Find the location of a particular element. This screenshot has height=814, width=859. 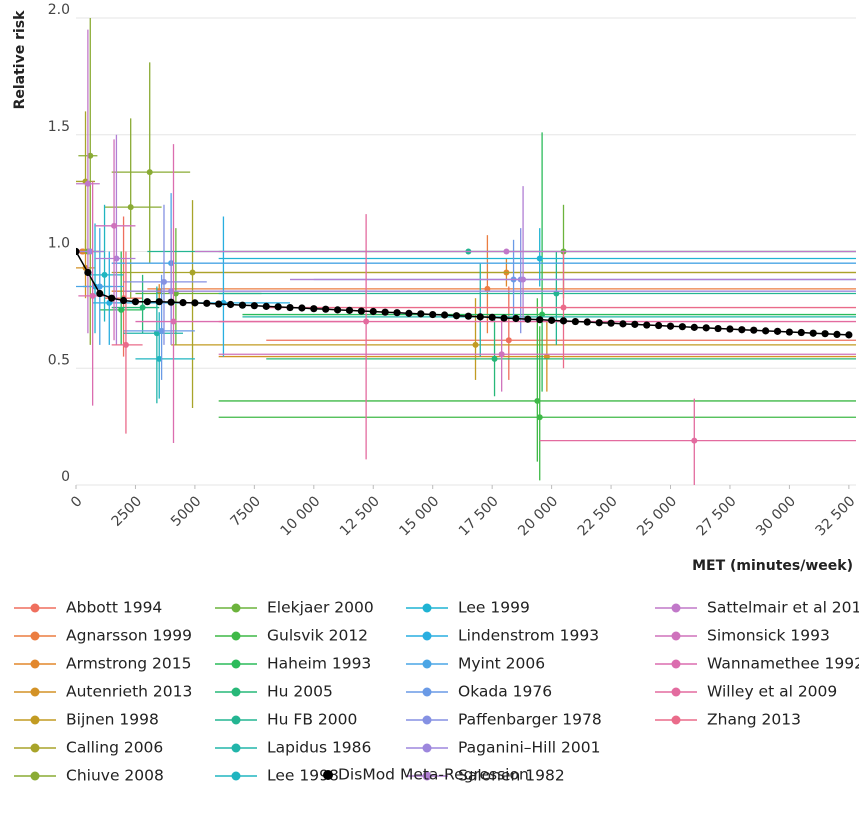

legend-label: Lindenstrom 1993 is located at coordinates (528, 636).